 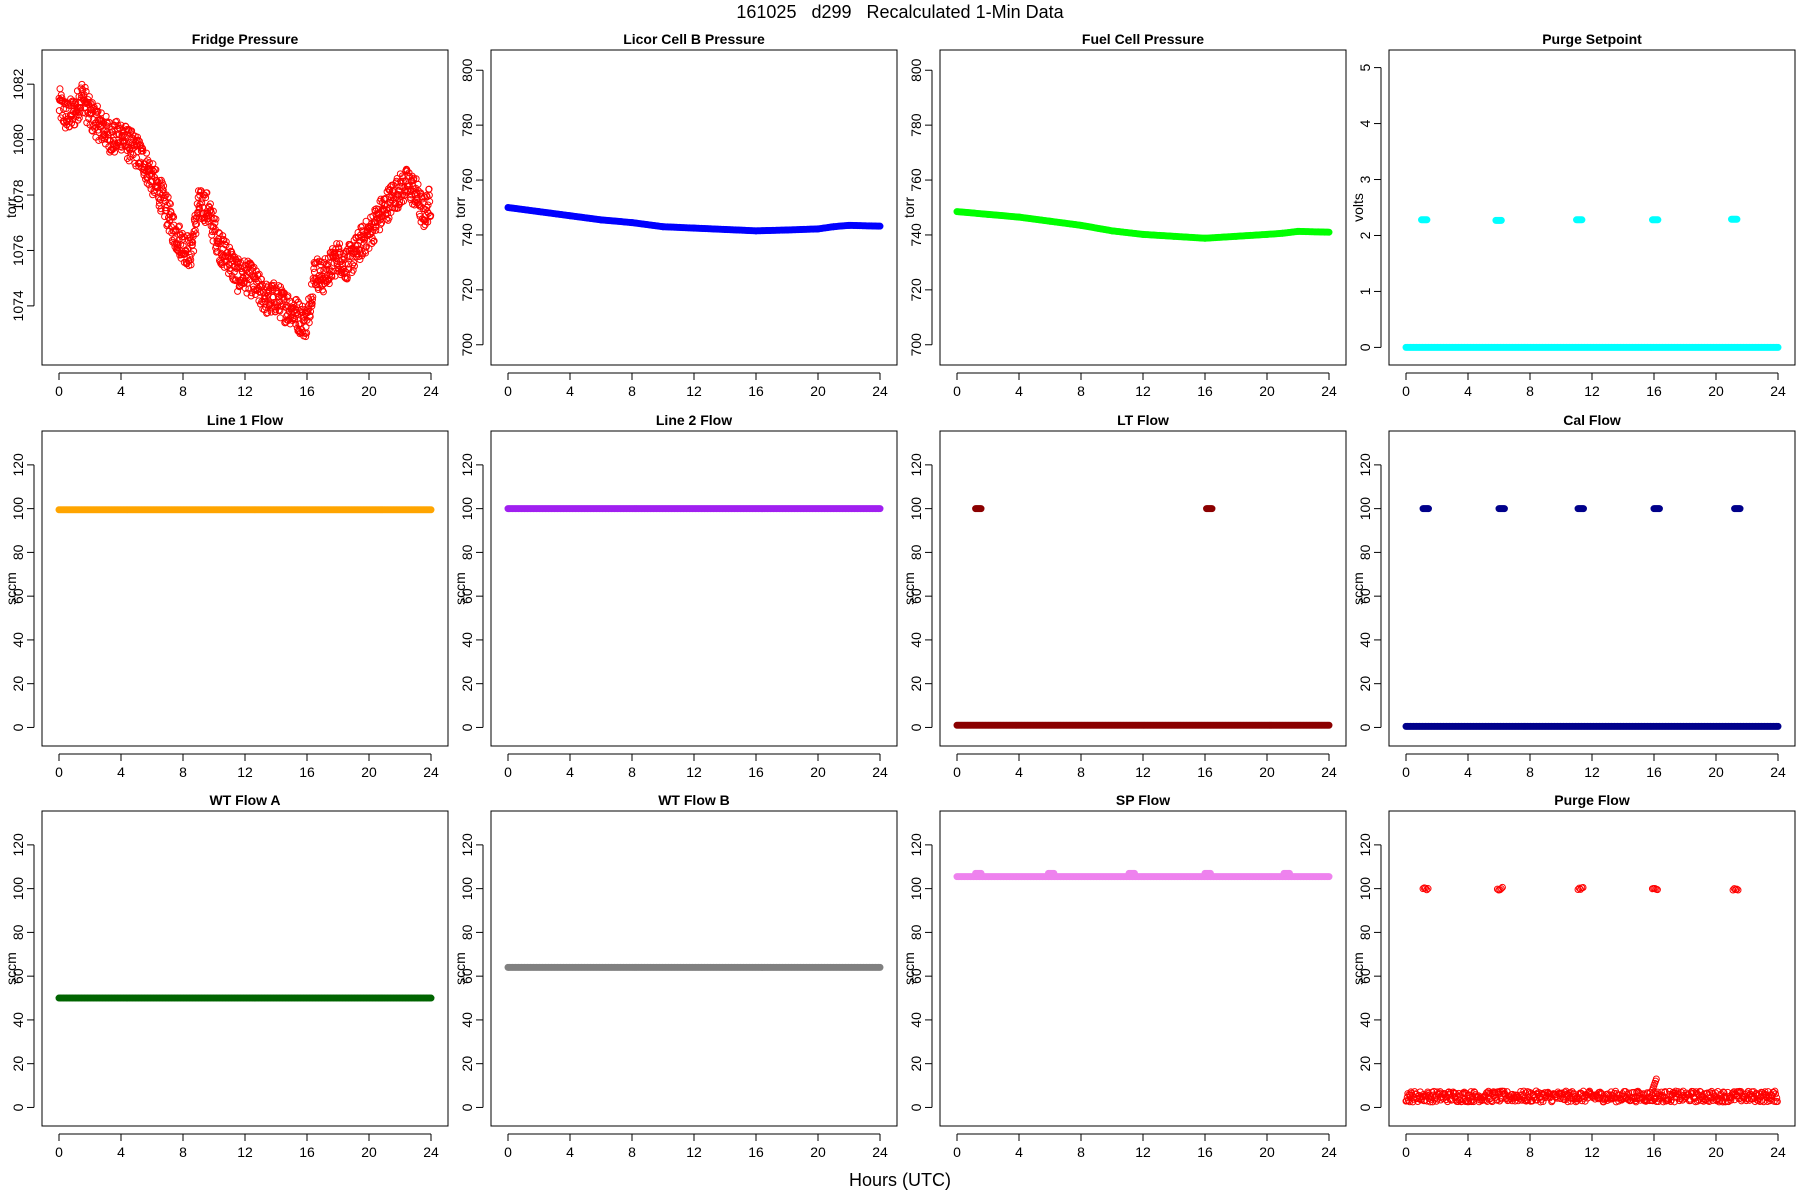 What do you see at coordinates (467, 70) in the screenshot?
I see `y-tick-label: 800` at bounding box center [467, 70].